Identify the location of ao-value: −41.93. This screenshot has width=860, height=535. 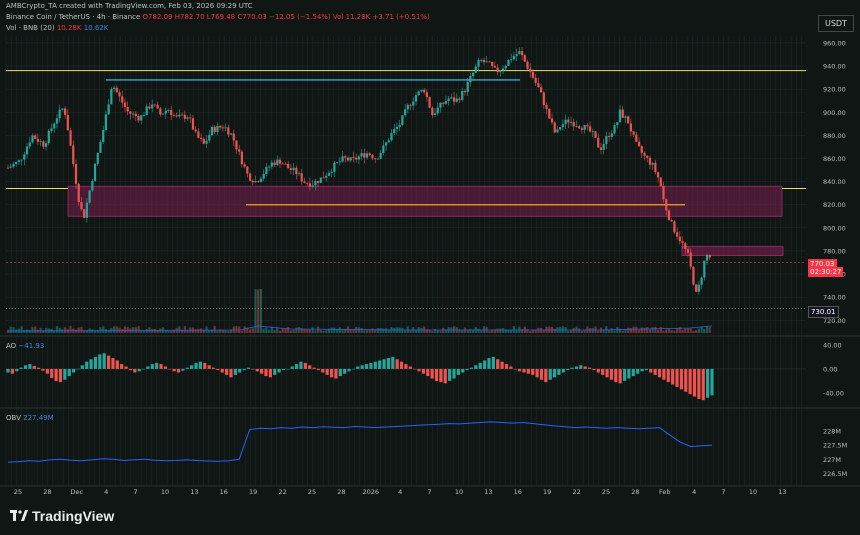
(31, 346).